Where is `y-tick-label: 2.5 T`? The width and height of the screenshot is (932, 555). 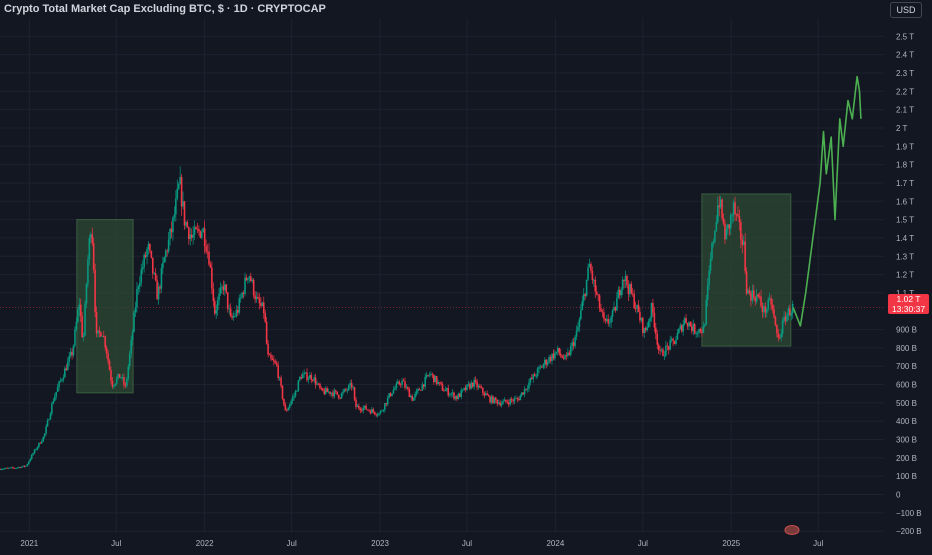
y-tick-label: 2.5 T is located at coordinates (905, 36).